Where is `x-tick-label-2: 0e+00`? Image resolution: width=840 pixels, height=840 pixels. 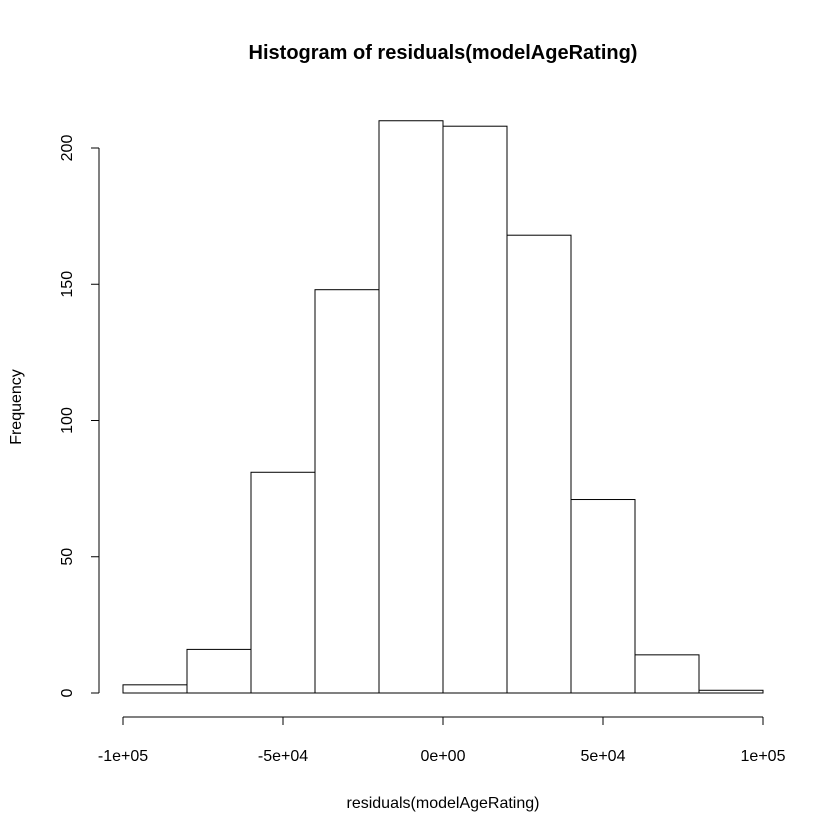 x-tick-label-2: 0e+00 is located at coordinates (443, 756).